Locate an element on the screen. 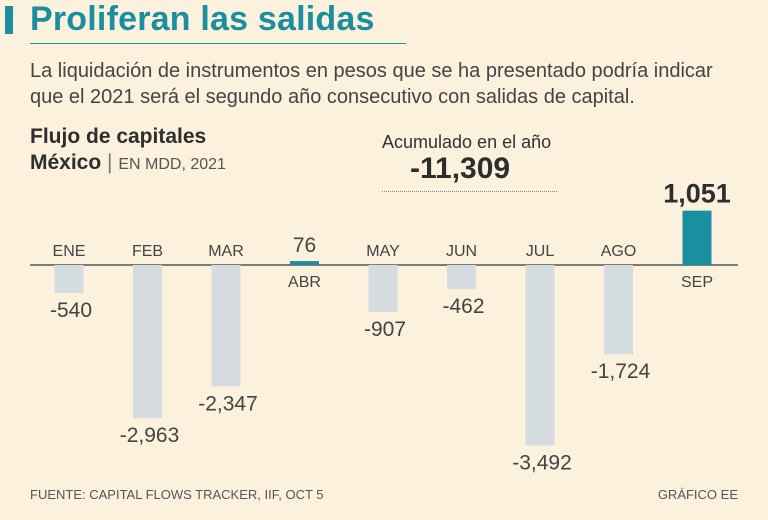  category-label-feb: FEB is located at coordinates (147, 251).